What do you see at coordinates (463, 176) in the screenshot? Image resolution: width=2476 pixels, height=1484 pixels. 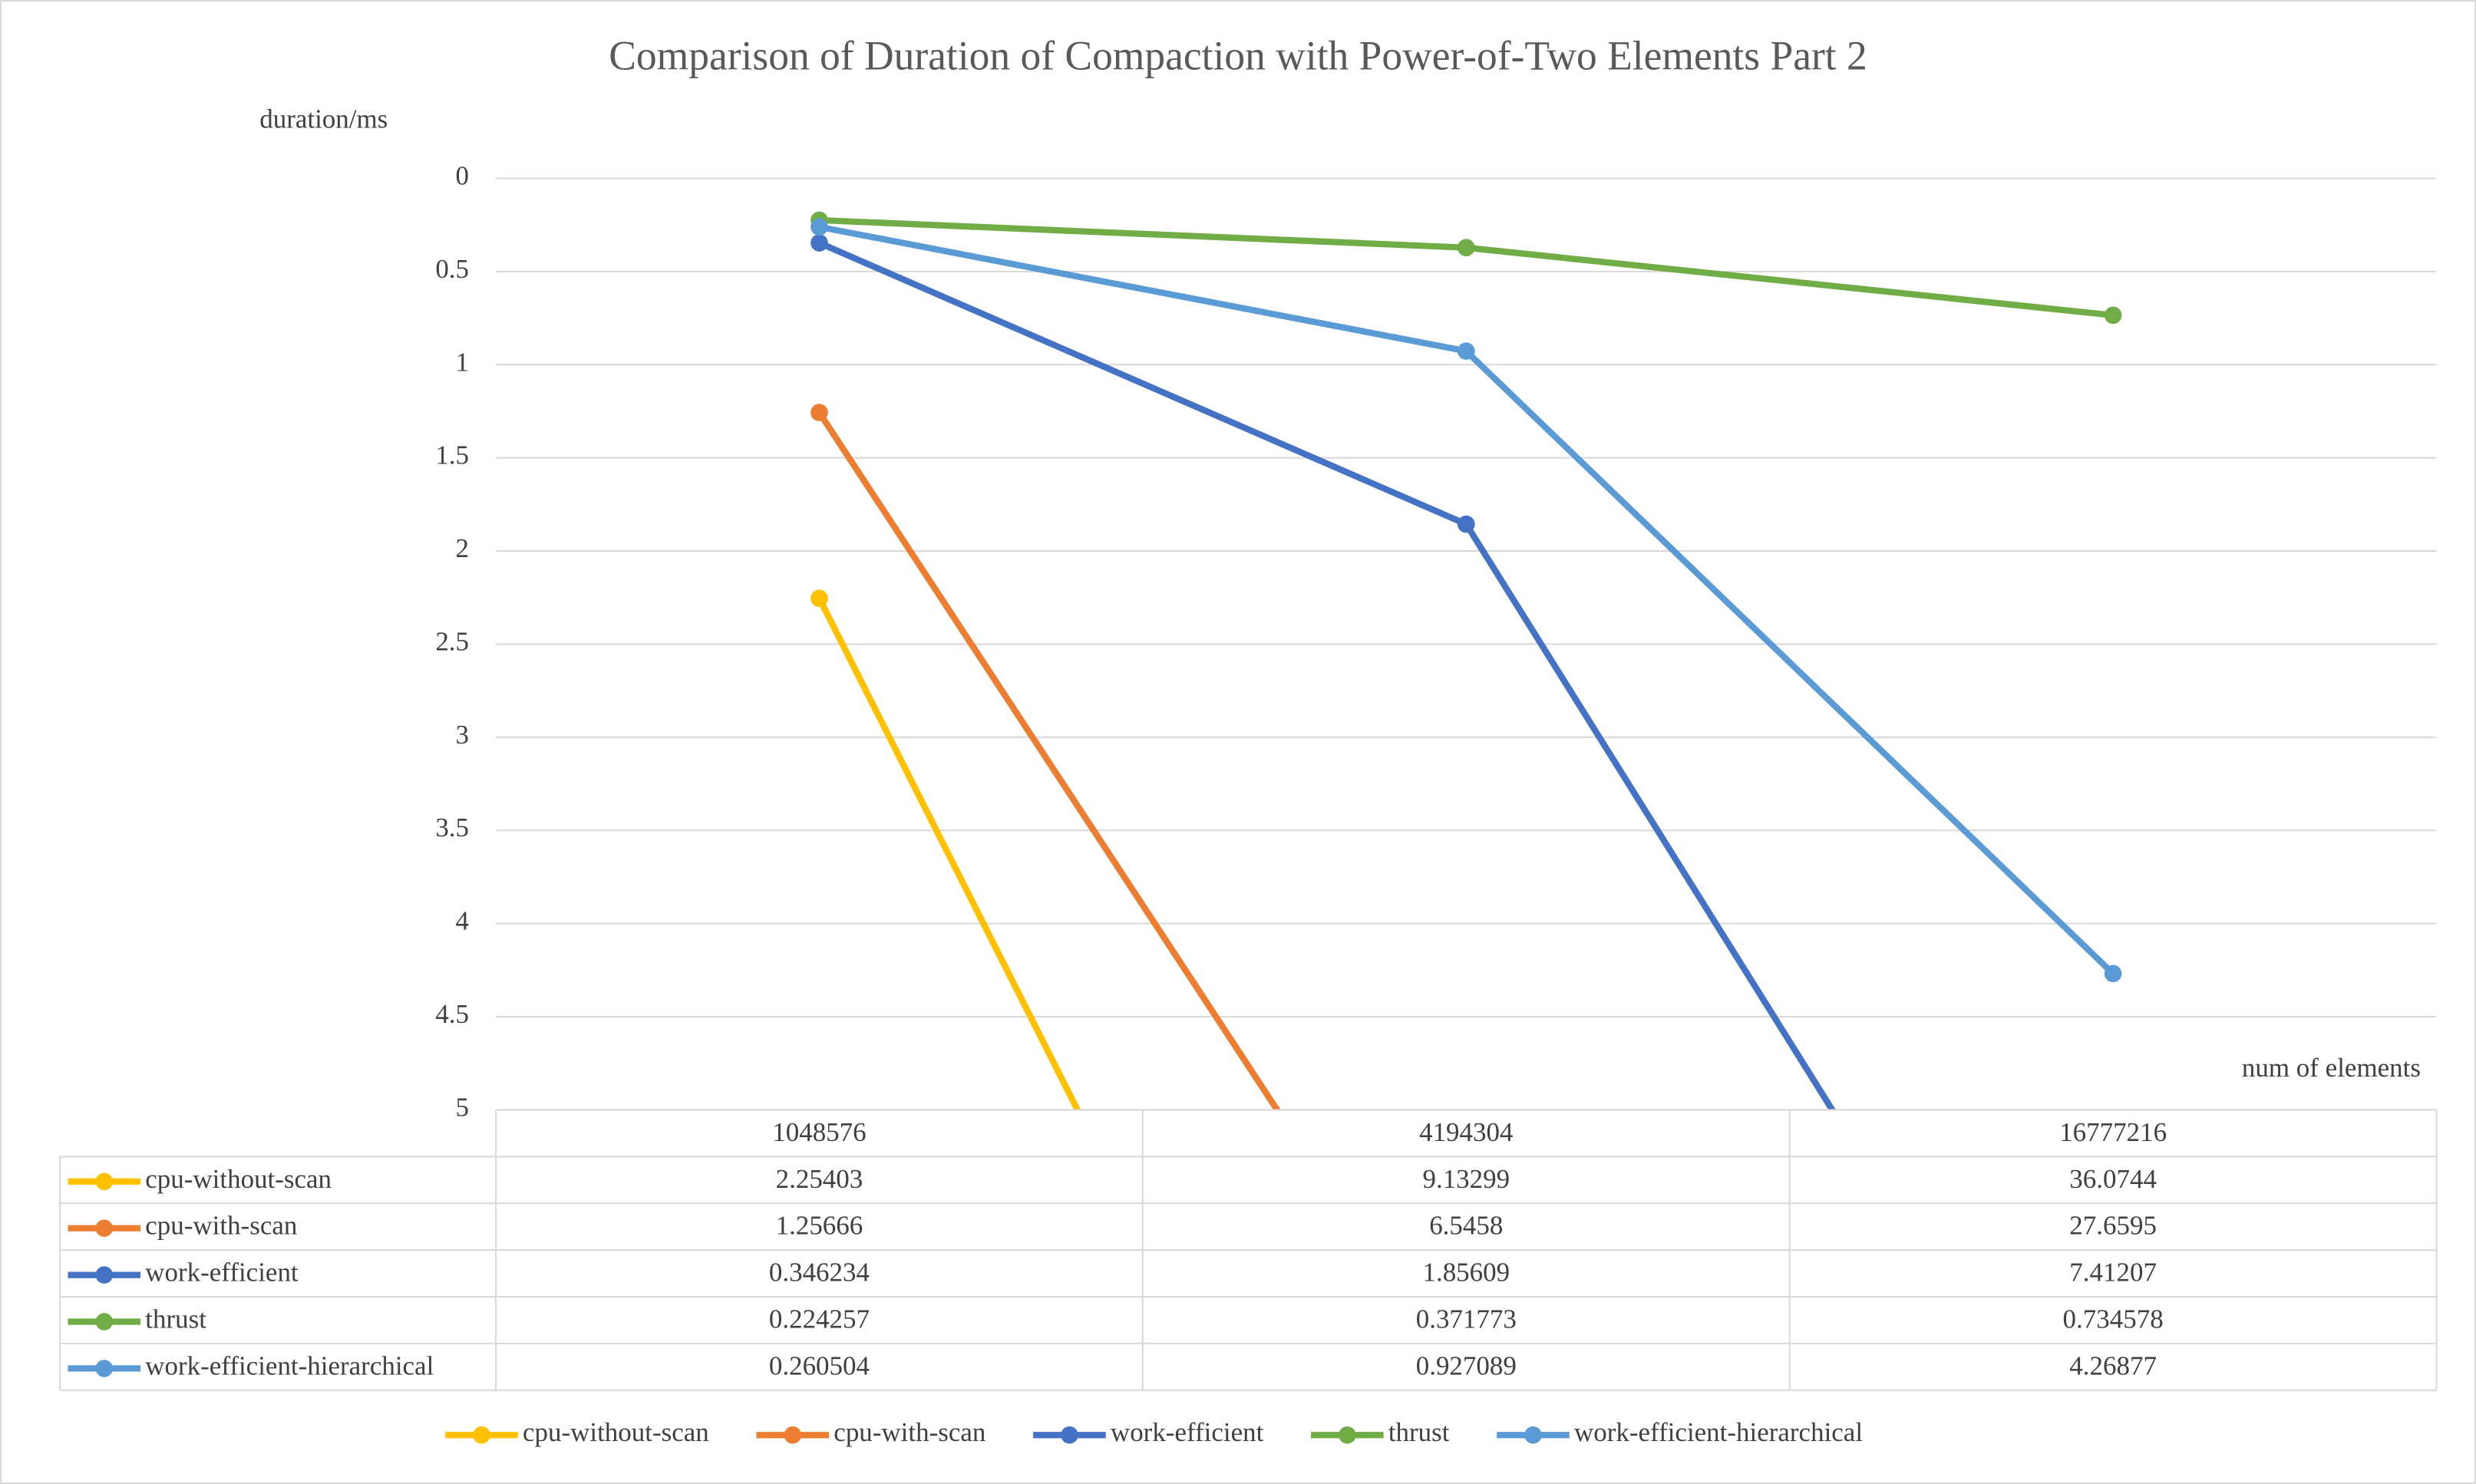 I see `y-tick-label: 0` at bounding box center [463, 176].